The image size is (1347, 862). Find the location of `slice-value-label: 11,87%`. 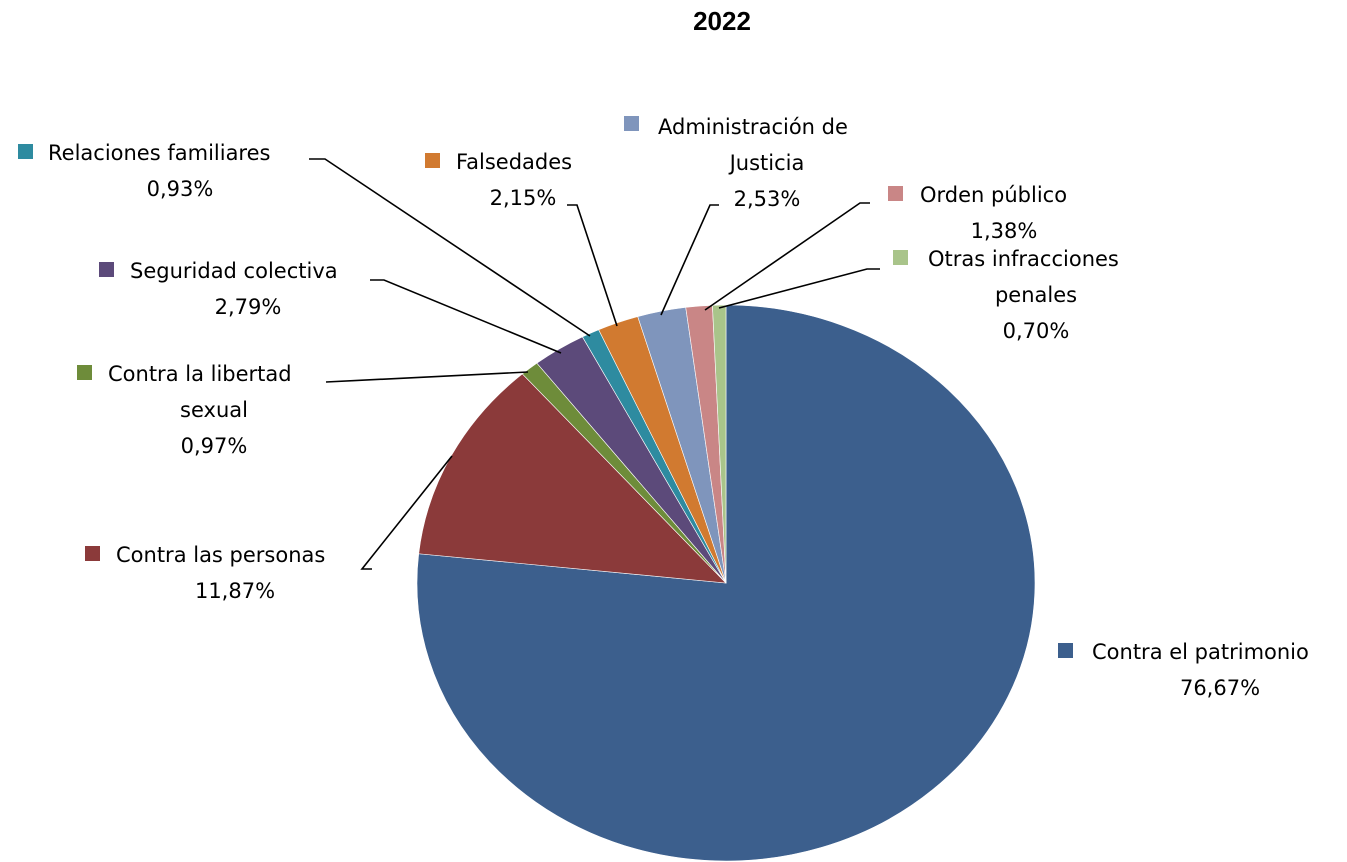

slice-value-label: 11,87% is located at coordinates (235, 591).